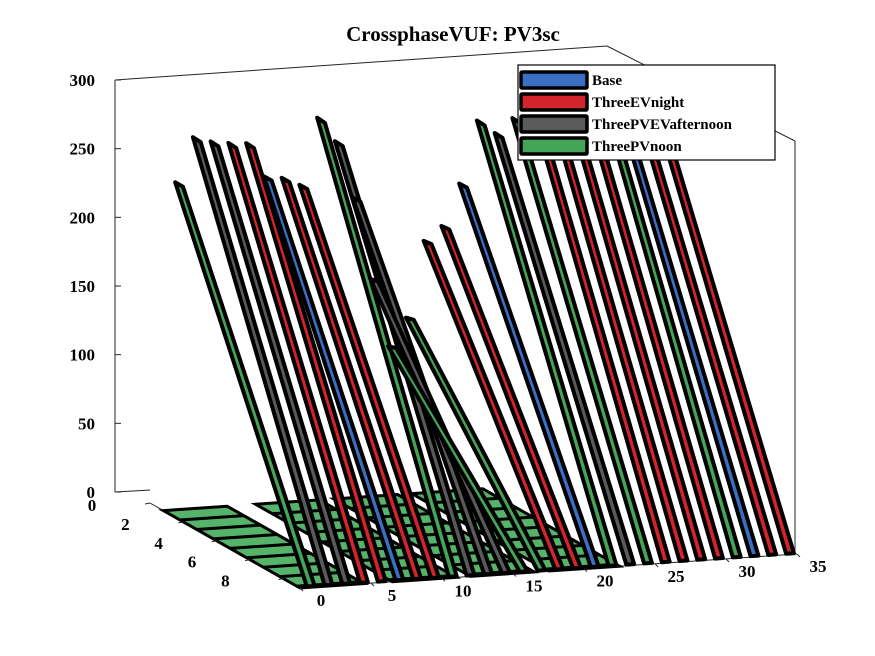 The image size is (875, 656). Describe the element at coordinates (92, 505) in the screenshot. I see `y-tick-label: 0` at that location.